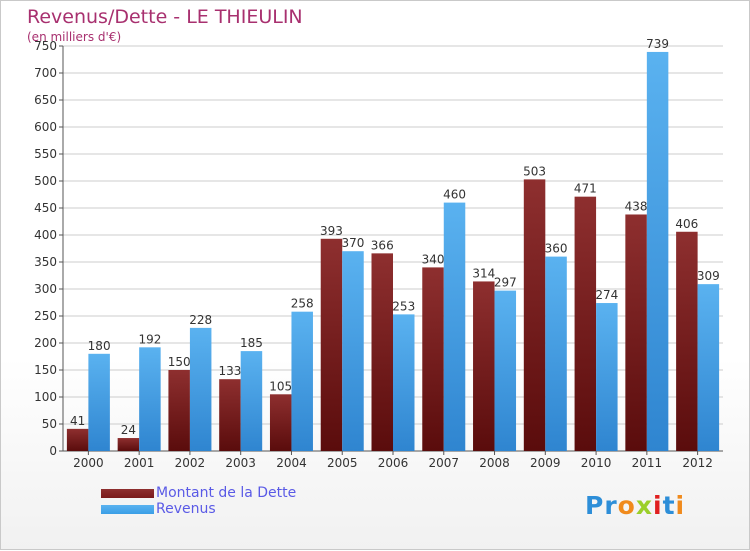 This screenshot has height=551, width=750. What do you see at coordinates (626, 505) in the screenshot?
I see `logo-letter: o` at bounding box center [626, 505].